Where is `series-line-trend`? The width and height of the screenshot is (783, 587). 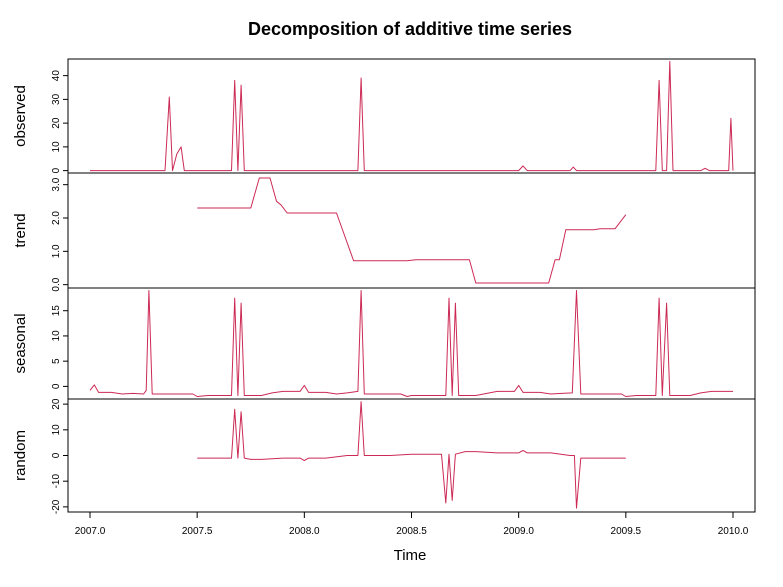
series-line-trend is located at coordinates (412, 230).